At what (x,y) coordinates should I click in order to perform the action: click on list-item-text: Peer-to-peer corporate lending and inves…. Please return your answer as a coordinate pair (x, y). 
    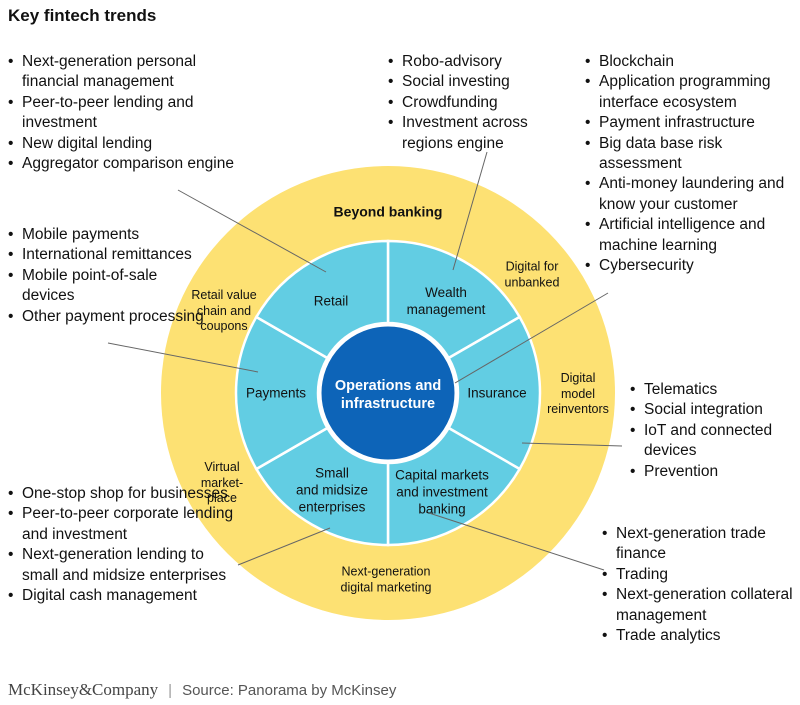
    Looking at the image, I should click on (128, 524).